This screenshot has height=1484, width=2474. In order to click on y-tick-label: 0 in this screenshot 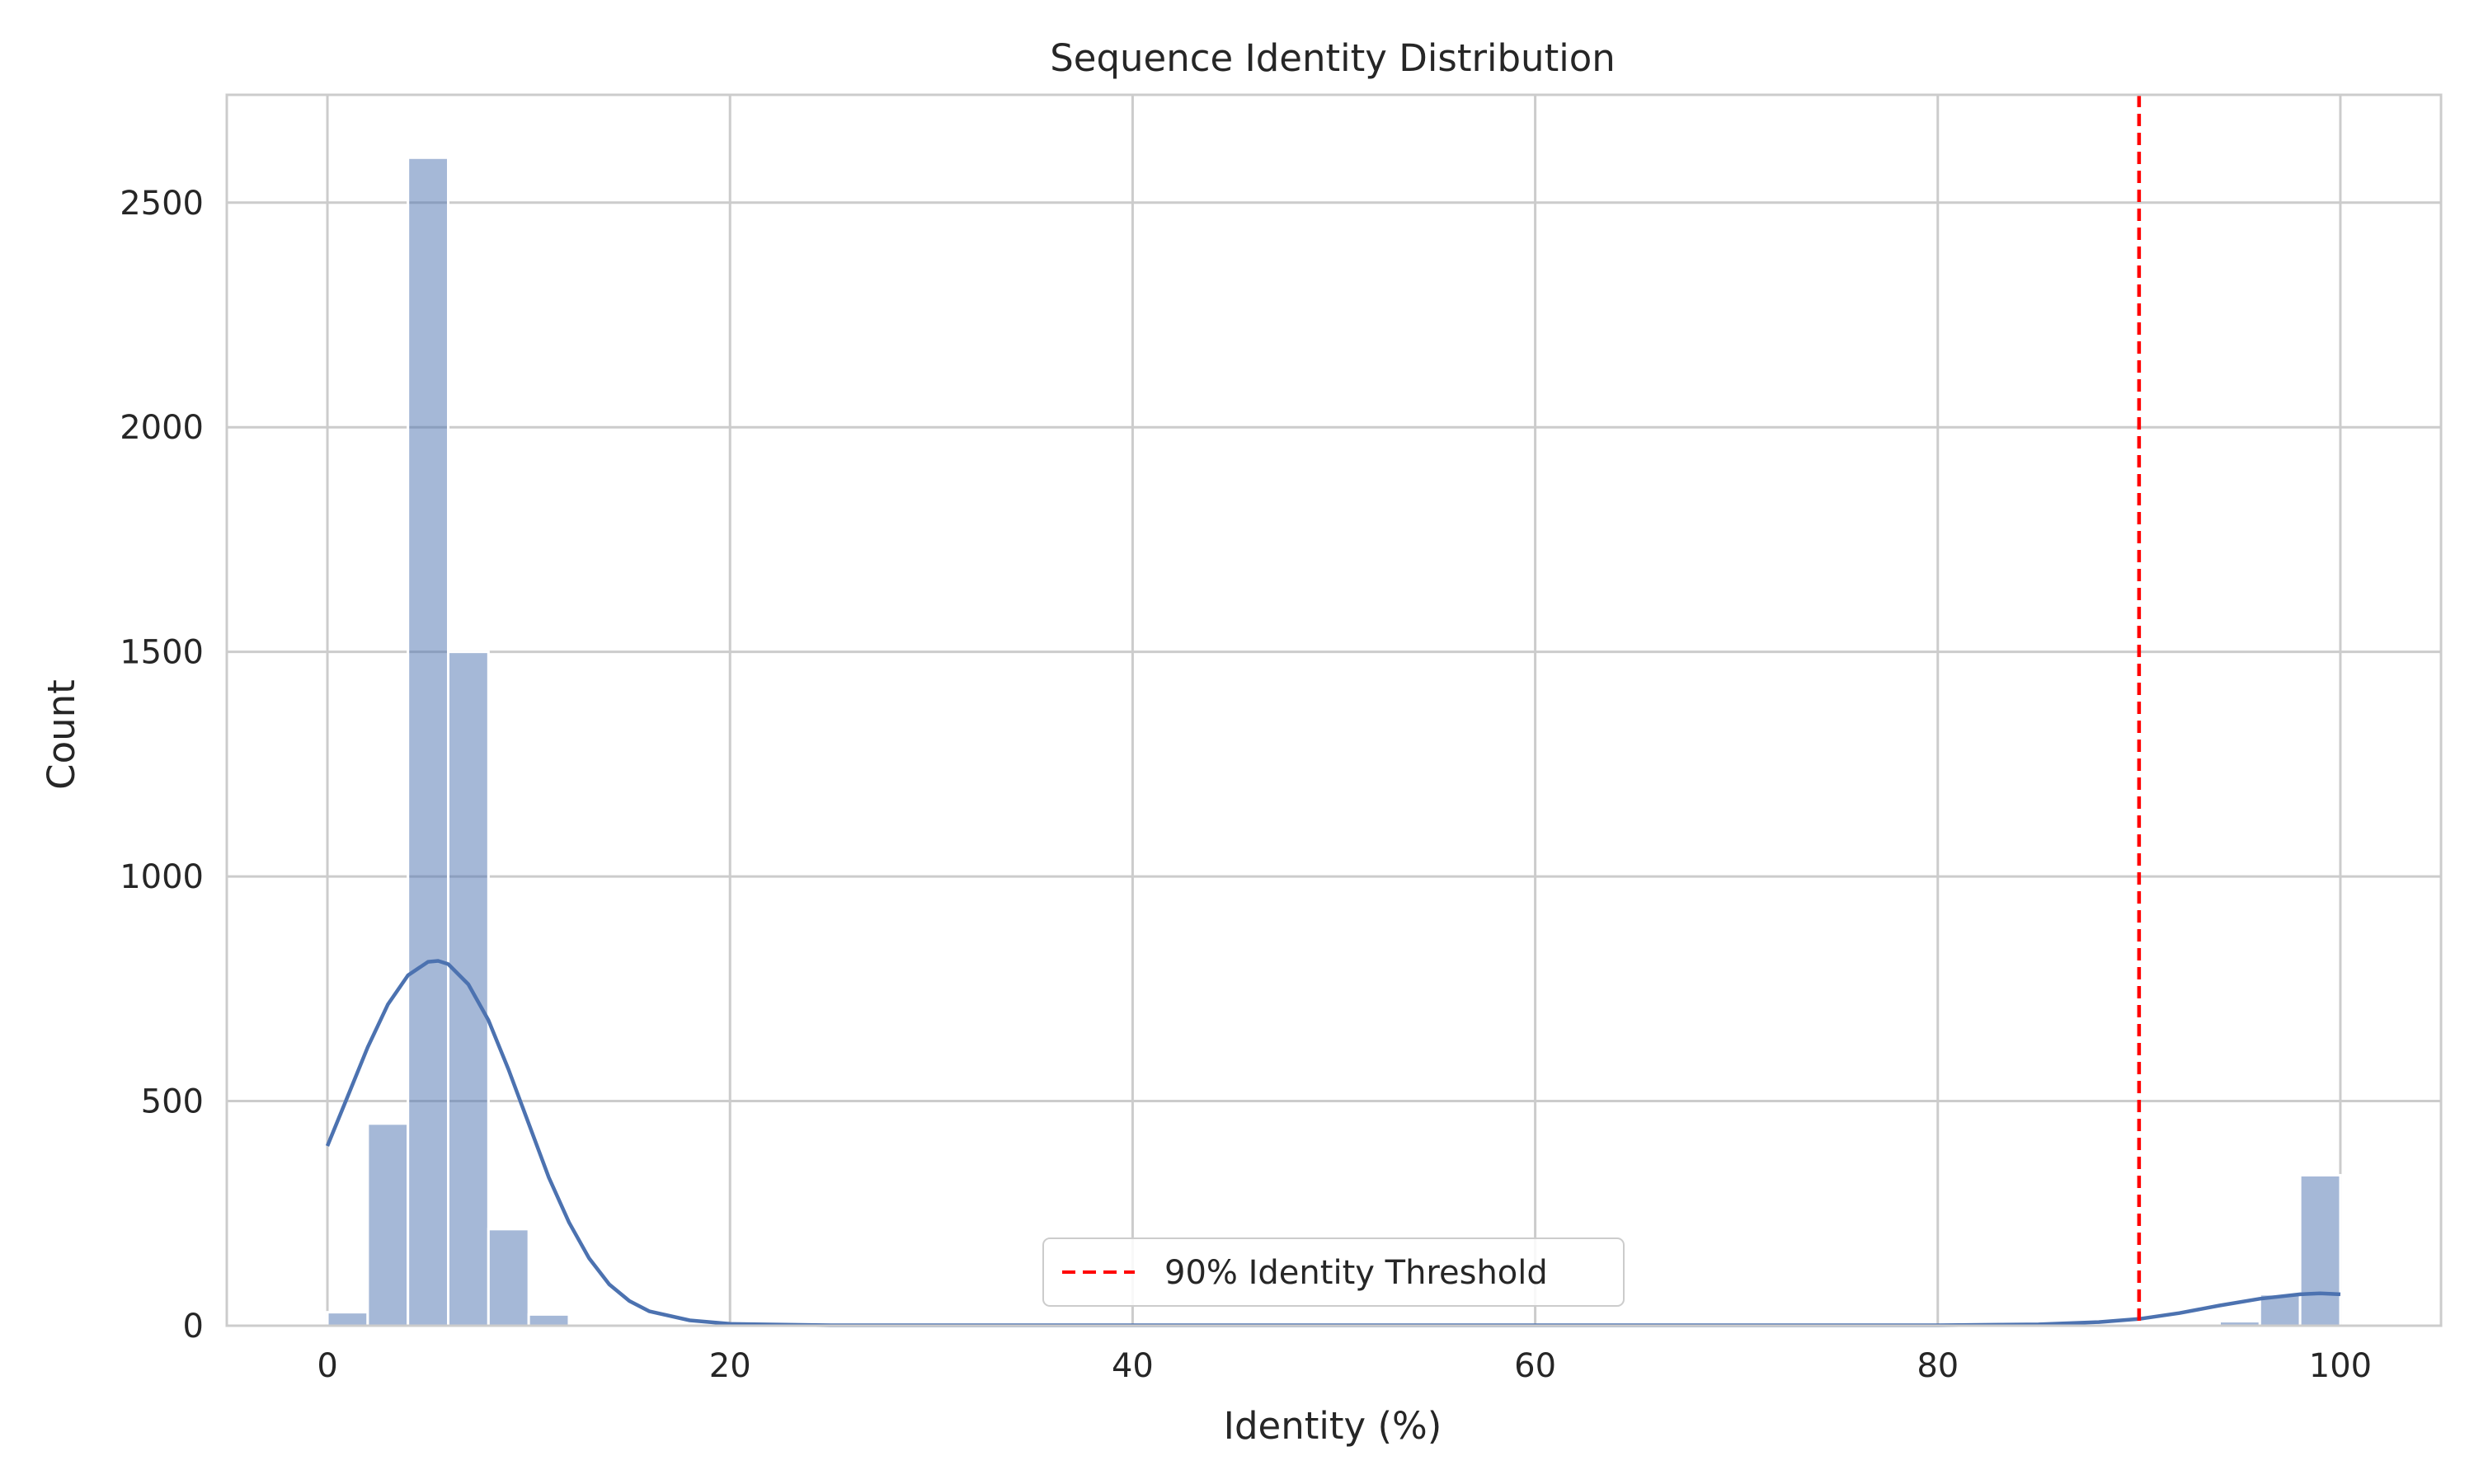, I will do `click(193, 1326)`.